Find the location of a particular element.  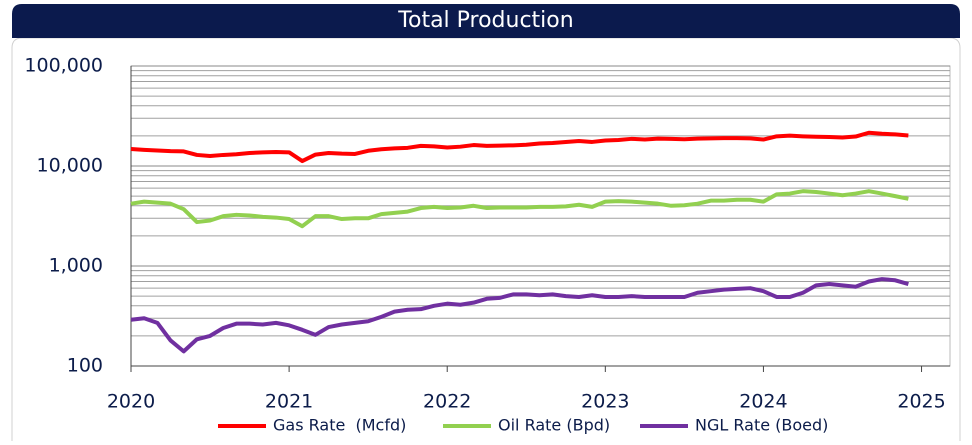

x-tick-label: 2024 is located at coordinates (763, 402).